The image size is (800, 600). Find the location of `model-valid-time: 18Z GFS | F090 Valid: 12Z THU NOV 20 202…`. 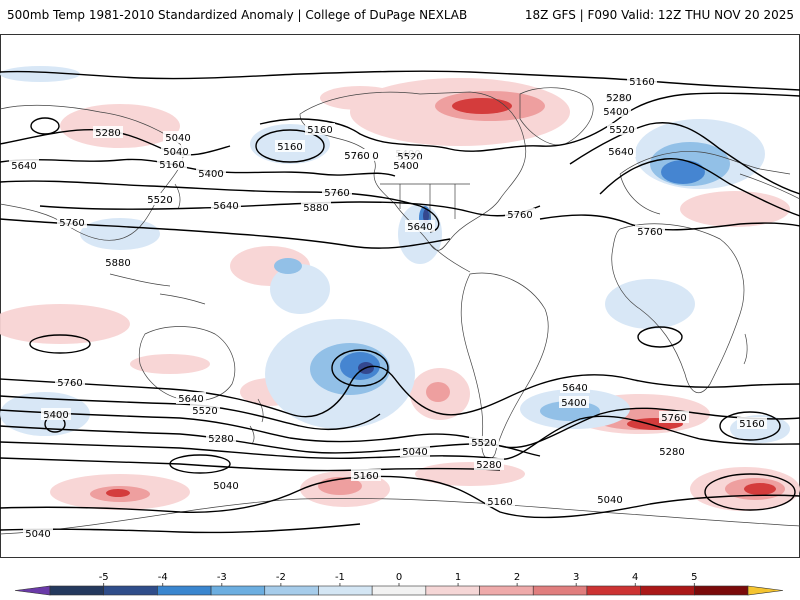

model-valid-time: 18Z GFS | F090 Valid: 12Z THU NOV 20 202… is located at coordinates (659, 15).